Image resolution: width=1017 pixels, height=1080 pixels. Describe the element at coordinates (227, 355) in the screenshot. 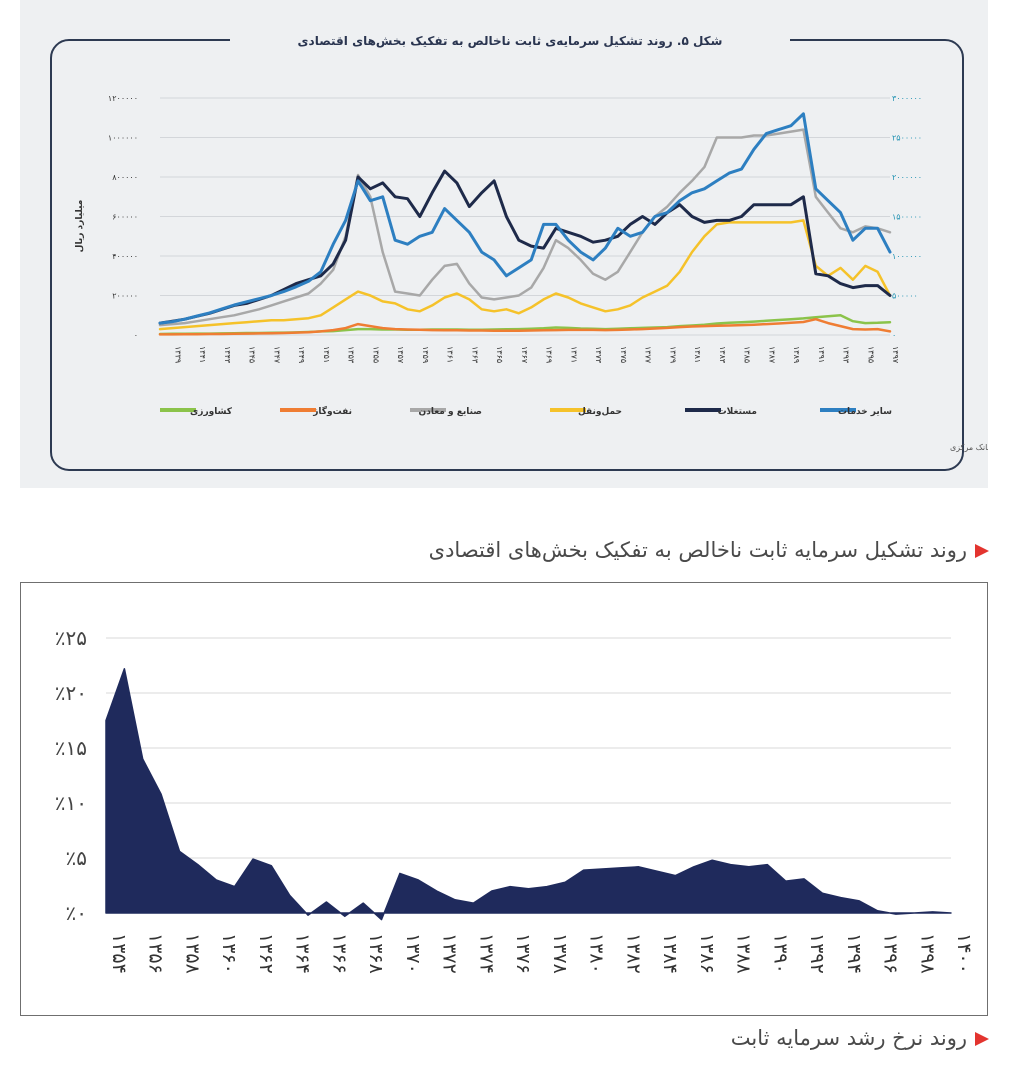

I see `x-axis-tick-label: ۱۳۴۳` at that location.